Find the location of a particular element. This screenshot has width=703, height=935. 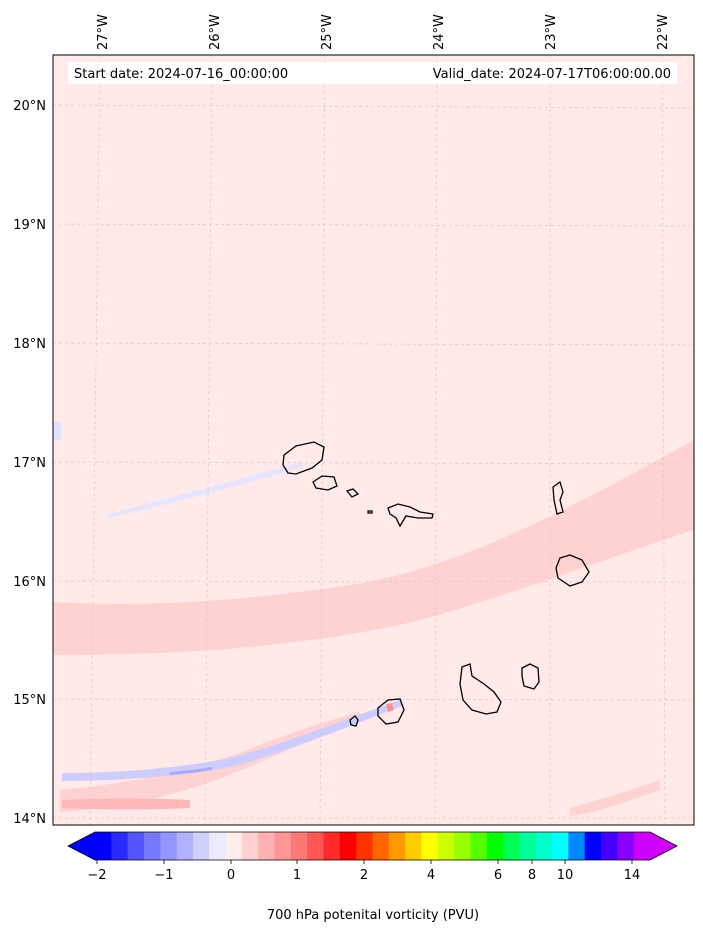

lat-label: 14°N is located at coordinates (29, 819).